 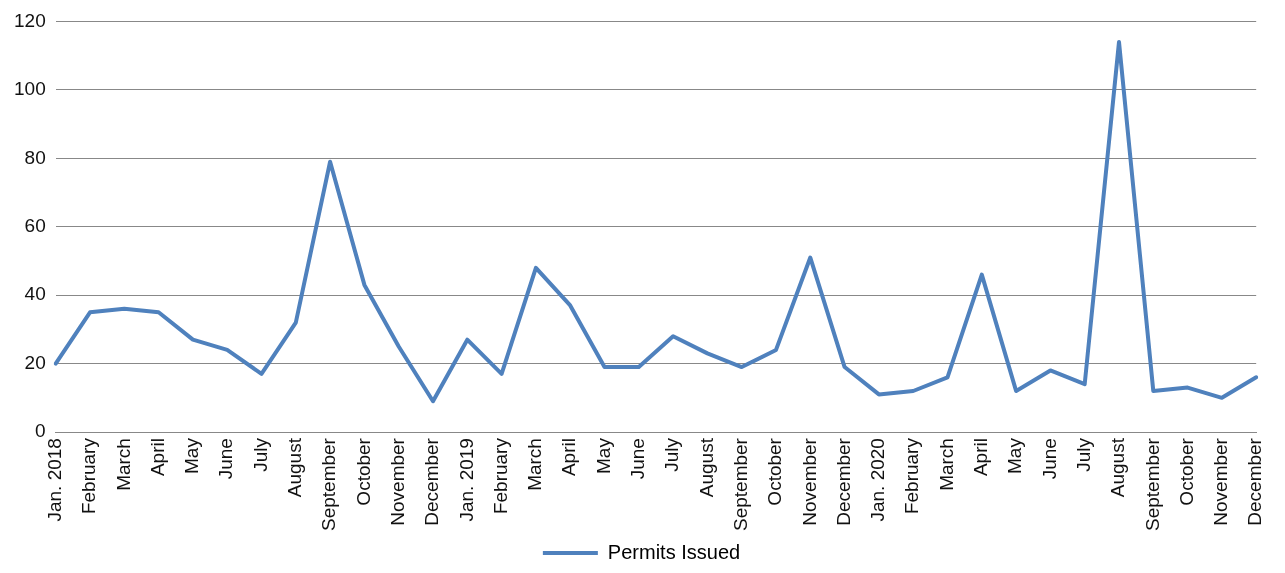 I want to click on legend-label: Permits Issued, so click(x=674, y=551).